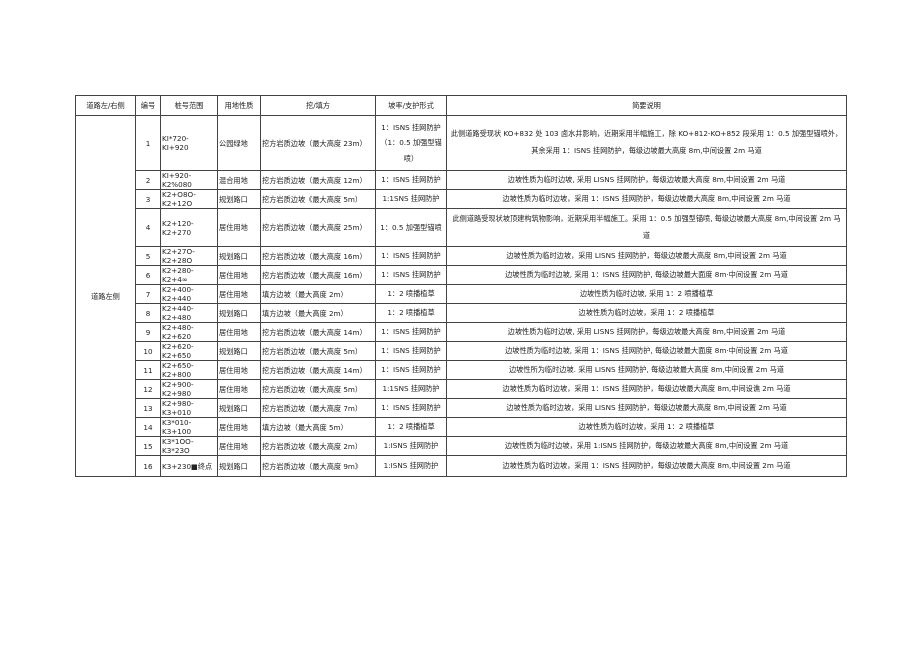  I want to click on header-land-use: 用地性质, so click(239, 105).